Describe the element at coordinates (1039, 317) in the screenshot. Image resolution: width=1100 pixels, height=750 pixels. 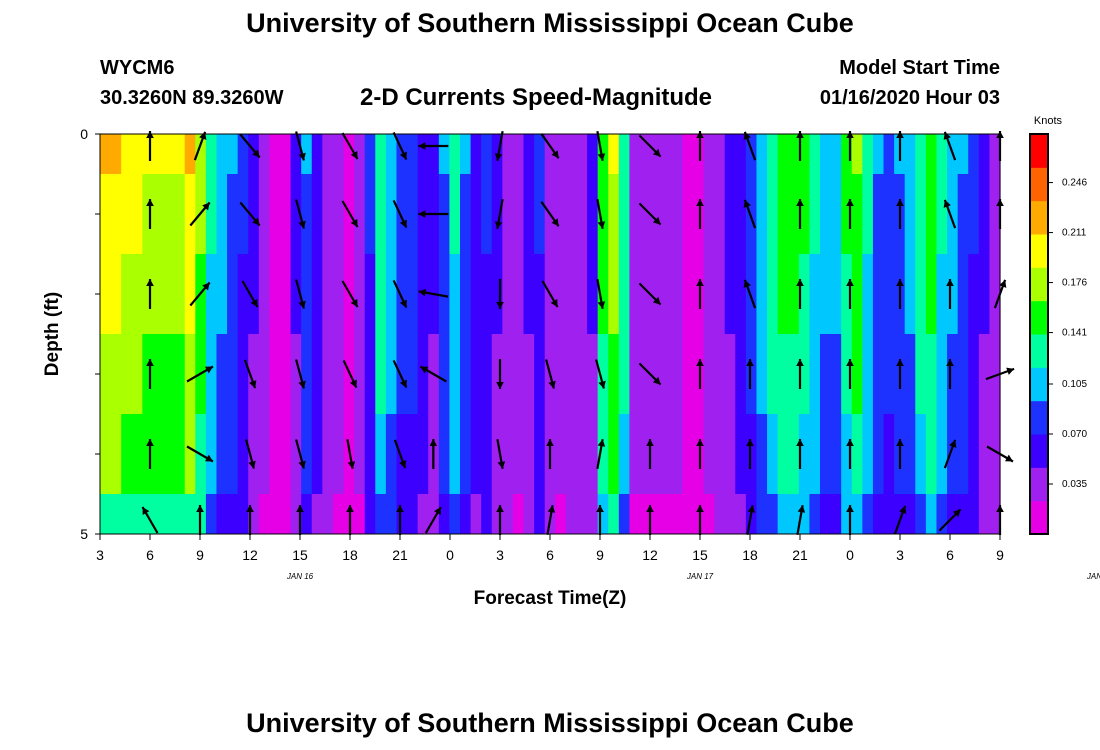
I see `colorbar-segment` at that location.